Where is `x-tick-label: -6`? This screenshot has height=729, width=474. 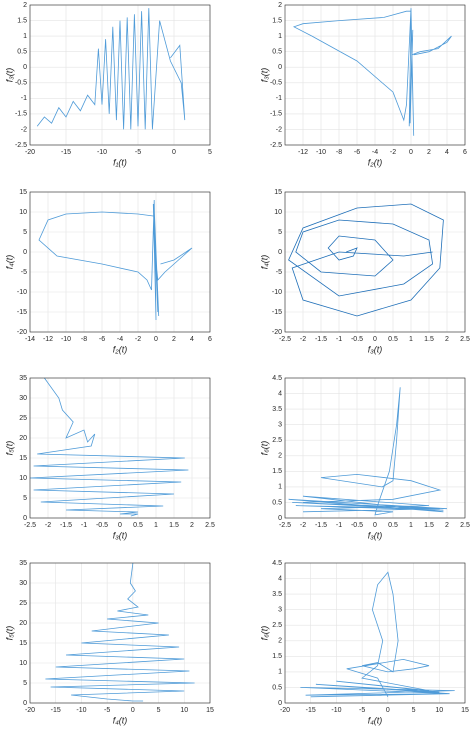 x-tick-label: -6 is located at coordinates (357, 152).